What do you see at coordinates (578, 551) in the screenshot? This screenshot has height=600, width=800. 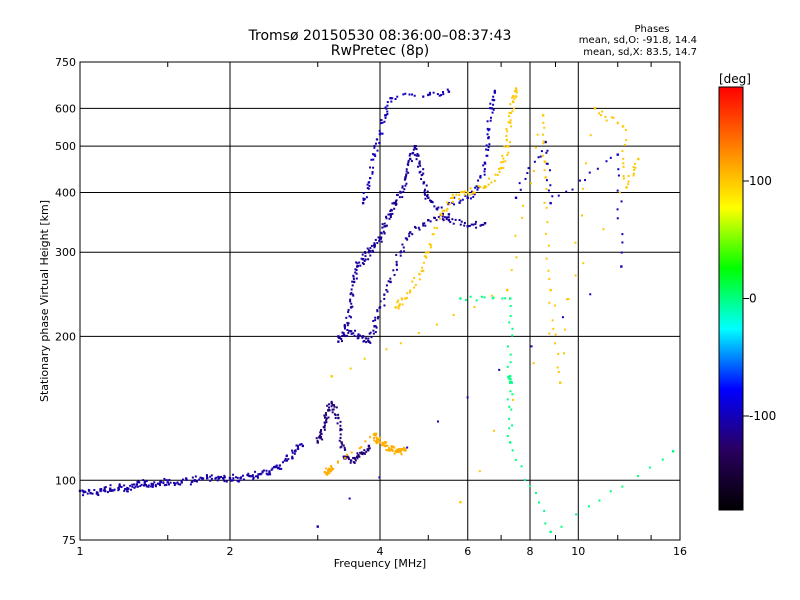 I see `x-tick-label: 10` at bounding box center [578, 551].